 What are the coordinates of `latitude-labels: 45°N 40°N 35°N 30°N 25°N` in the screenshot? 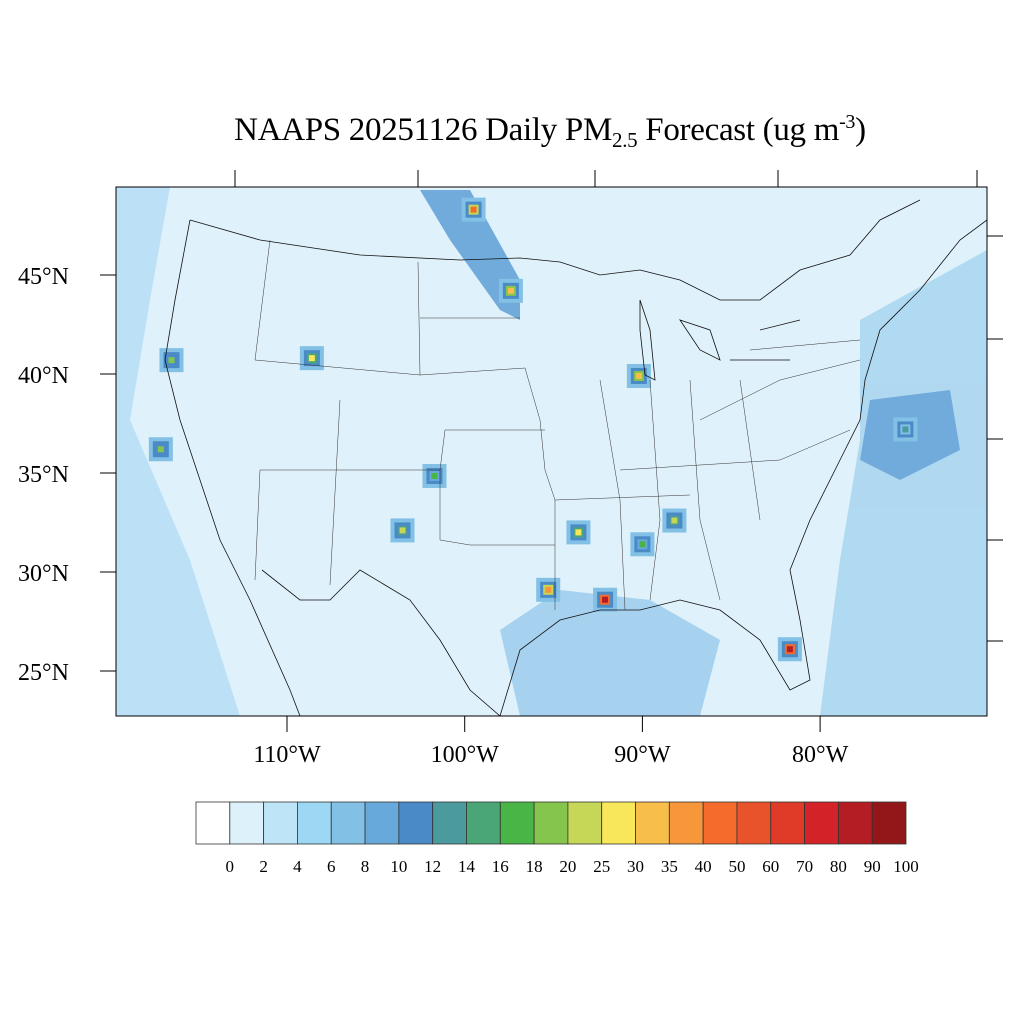 It's located at (43, 475).